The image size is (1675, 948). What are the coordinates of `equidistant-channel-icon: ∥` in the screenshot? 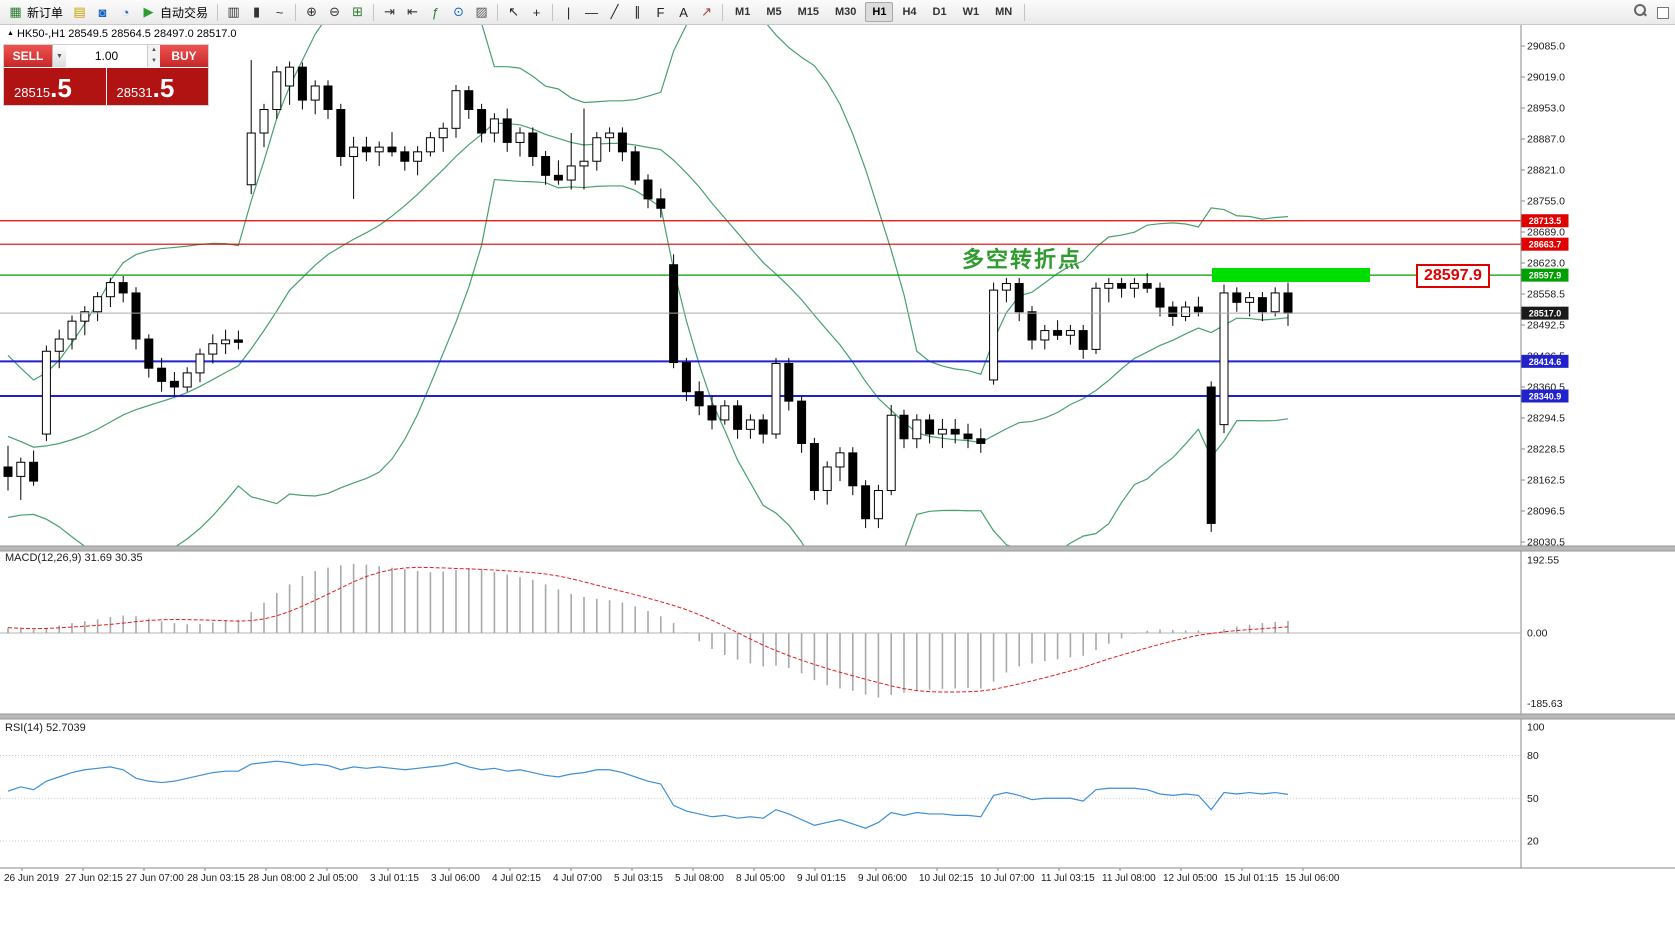 It's located at (637, 11).